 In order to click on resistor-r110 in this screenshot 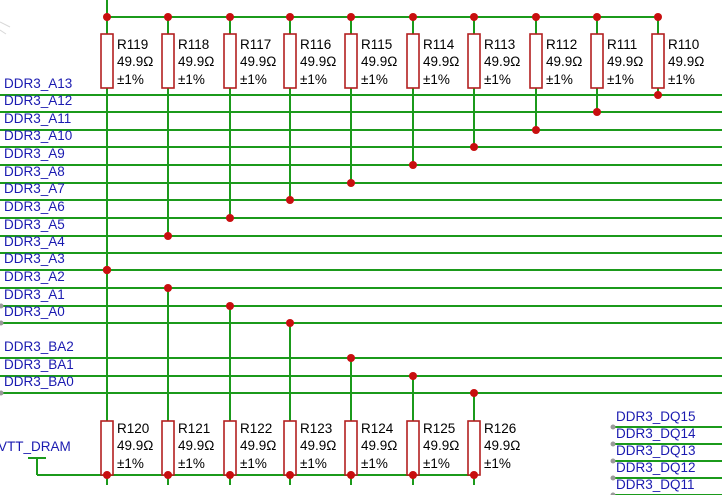, I will do `click(658, 61)`.